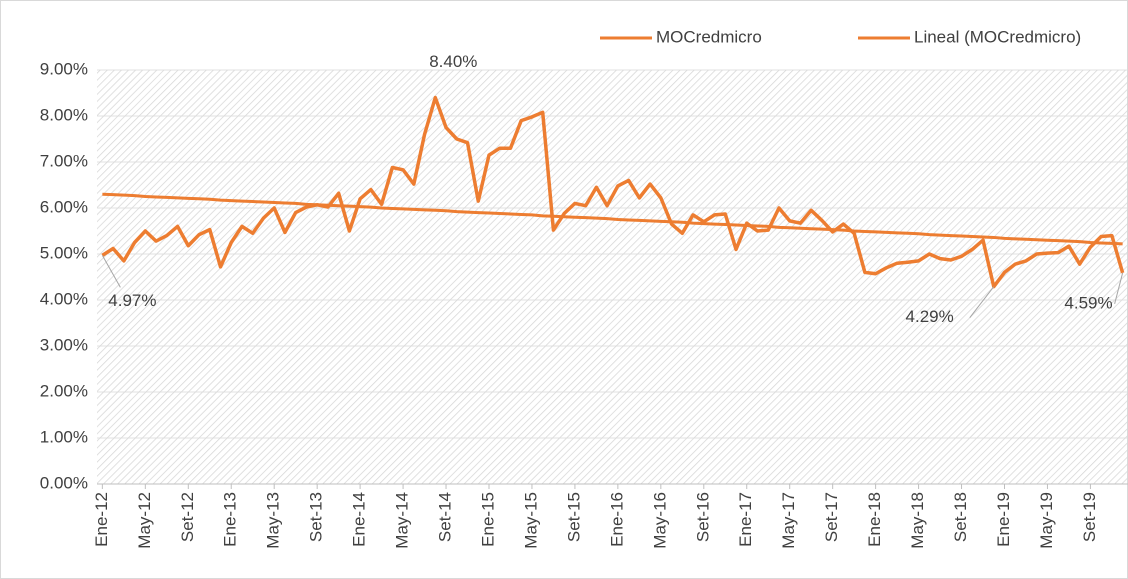 The image size is (1128, 579). I want to click on y-tick-label: 4.00%, so click(64, 298).